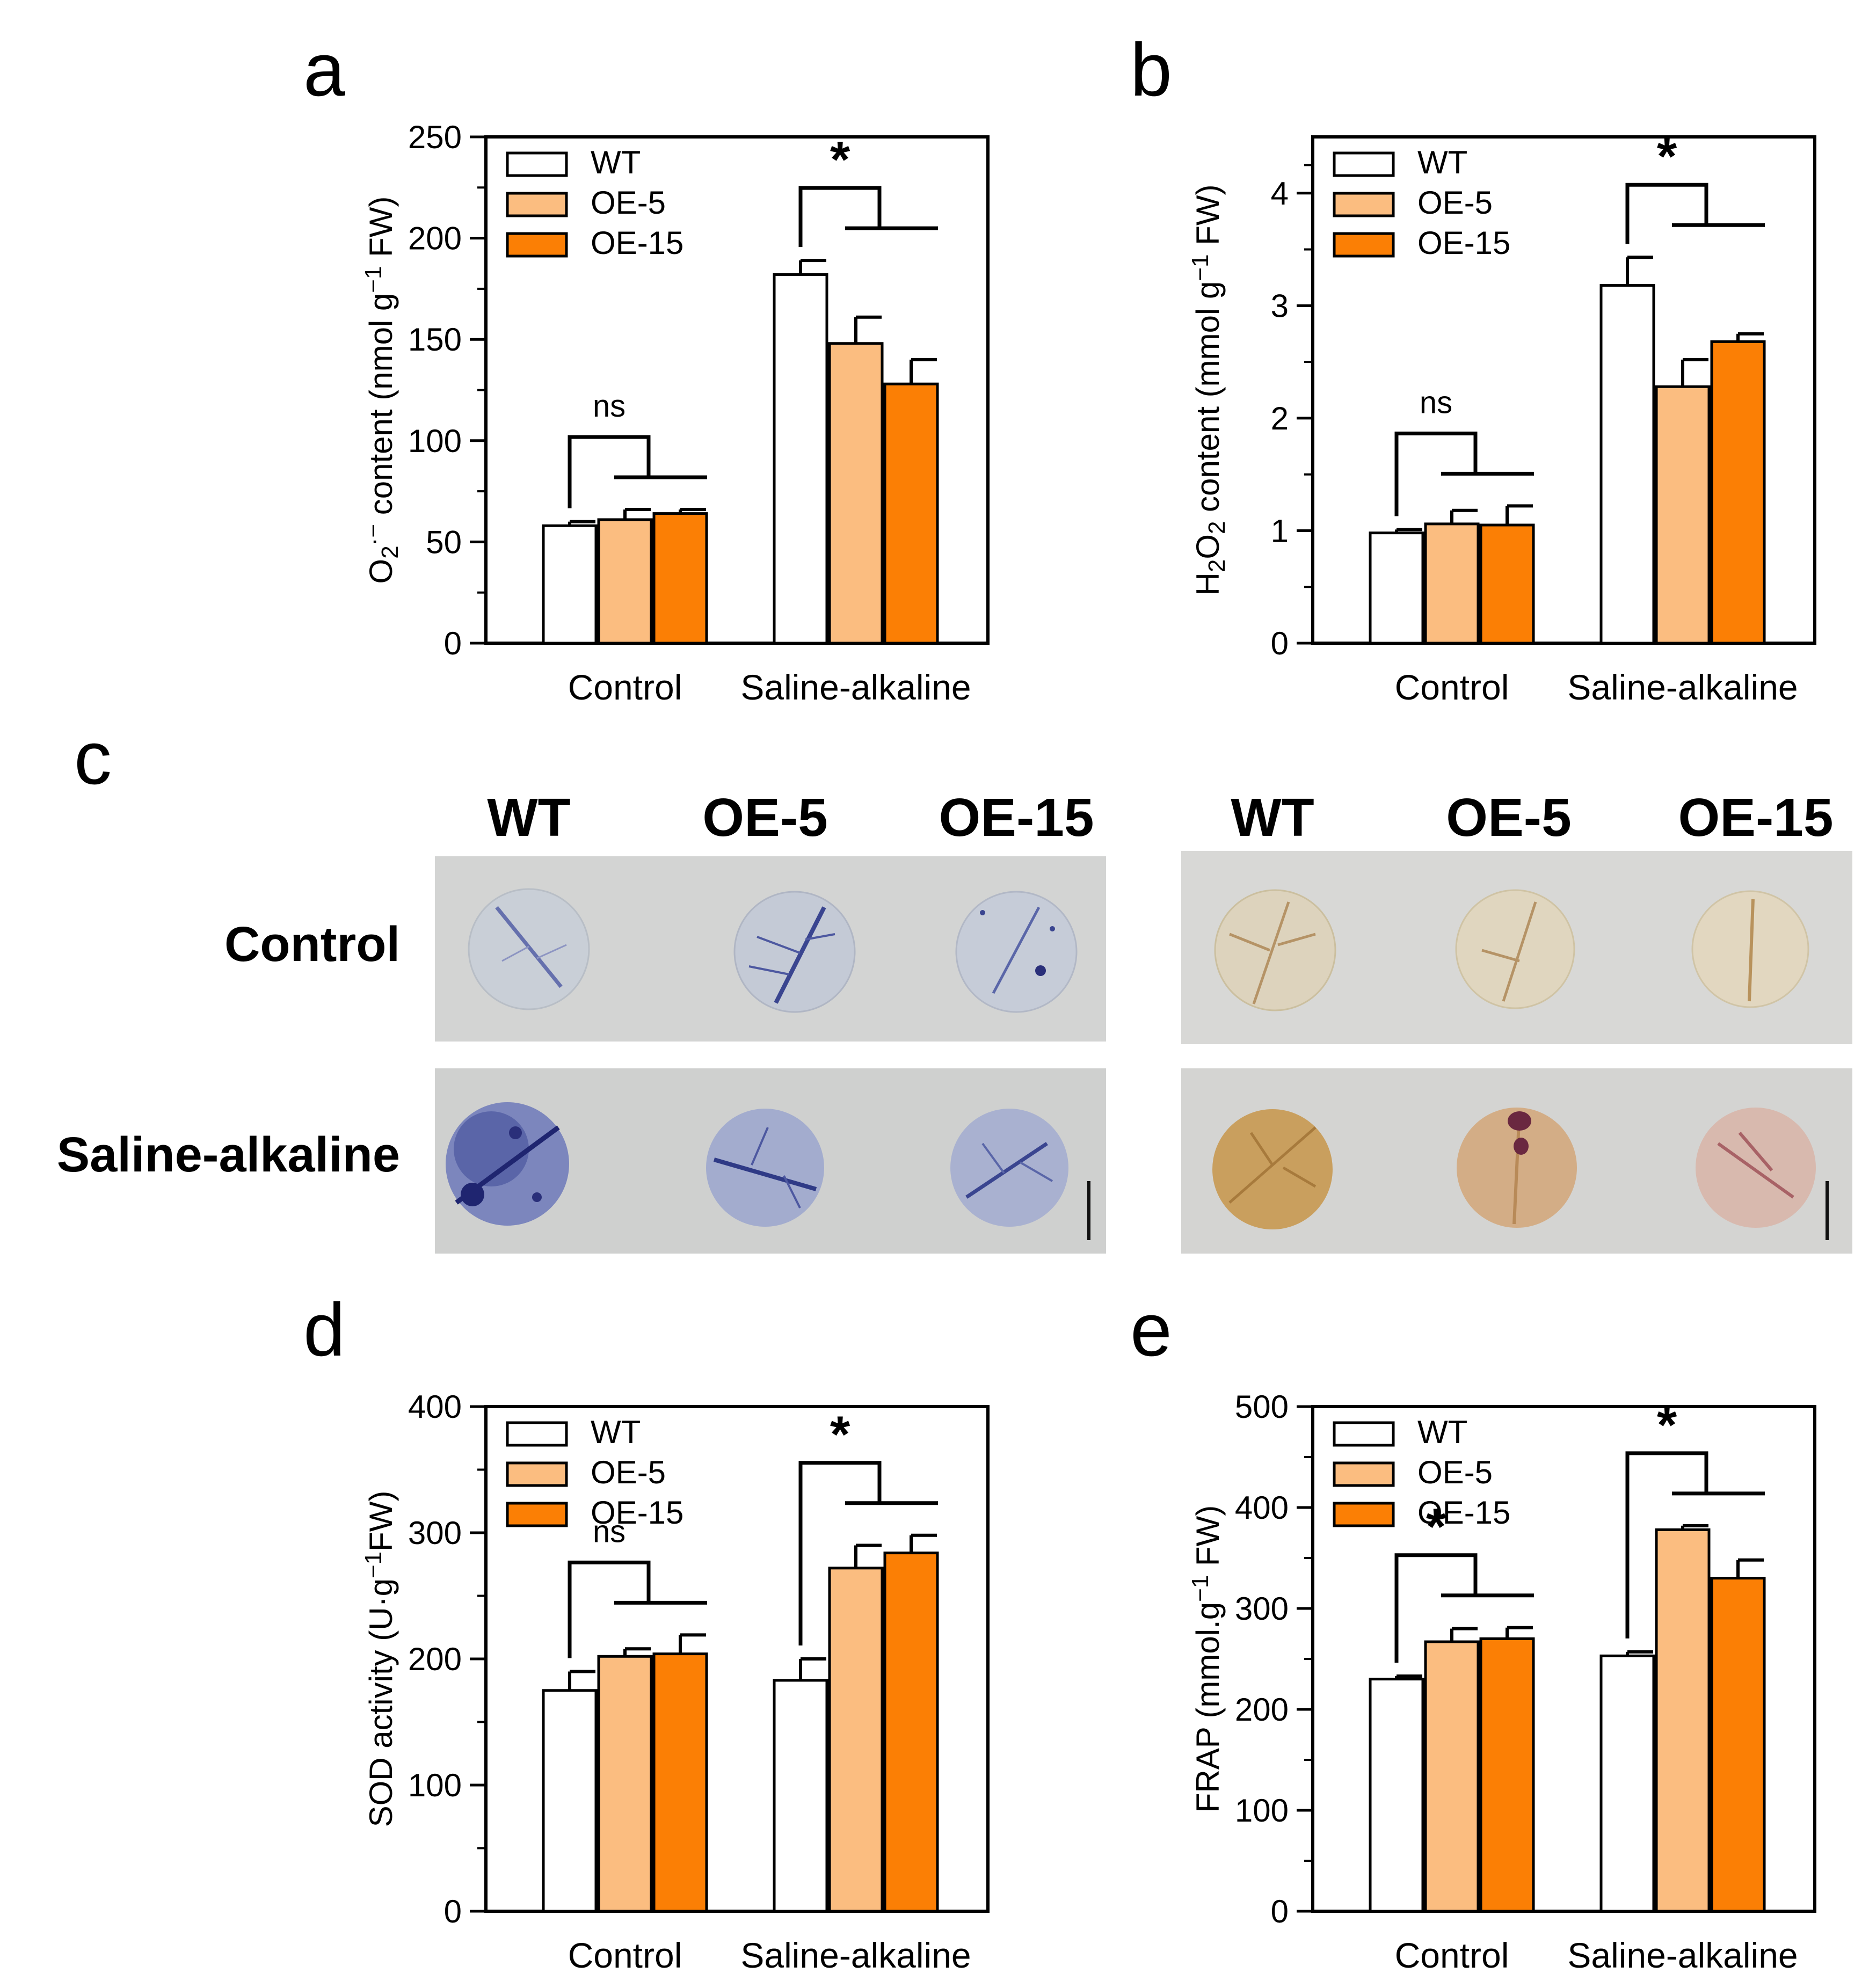  I want to click on y-axis-title-part: O, so click(381, 572).